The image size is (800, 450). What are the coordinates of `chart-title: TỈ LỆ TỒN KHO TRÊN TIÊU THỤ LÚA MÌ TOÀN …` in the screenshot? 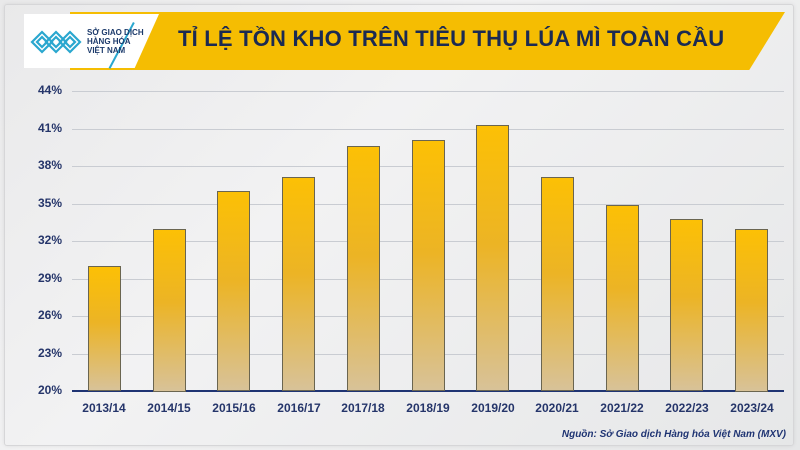 It's located at (451, 38).